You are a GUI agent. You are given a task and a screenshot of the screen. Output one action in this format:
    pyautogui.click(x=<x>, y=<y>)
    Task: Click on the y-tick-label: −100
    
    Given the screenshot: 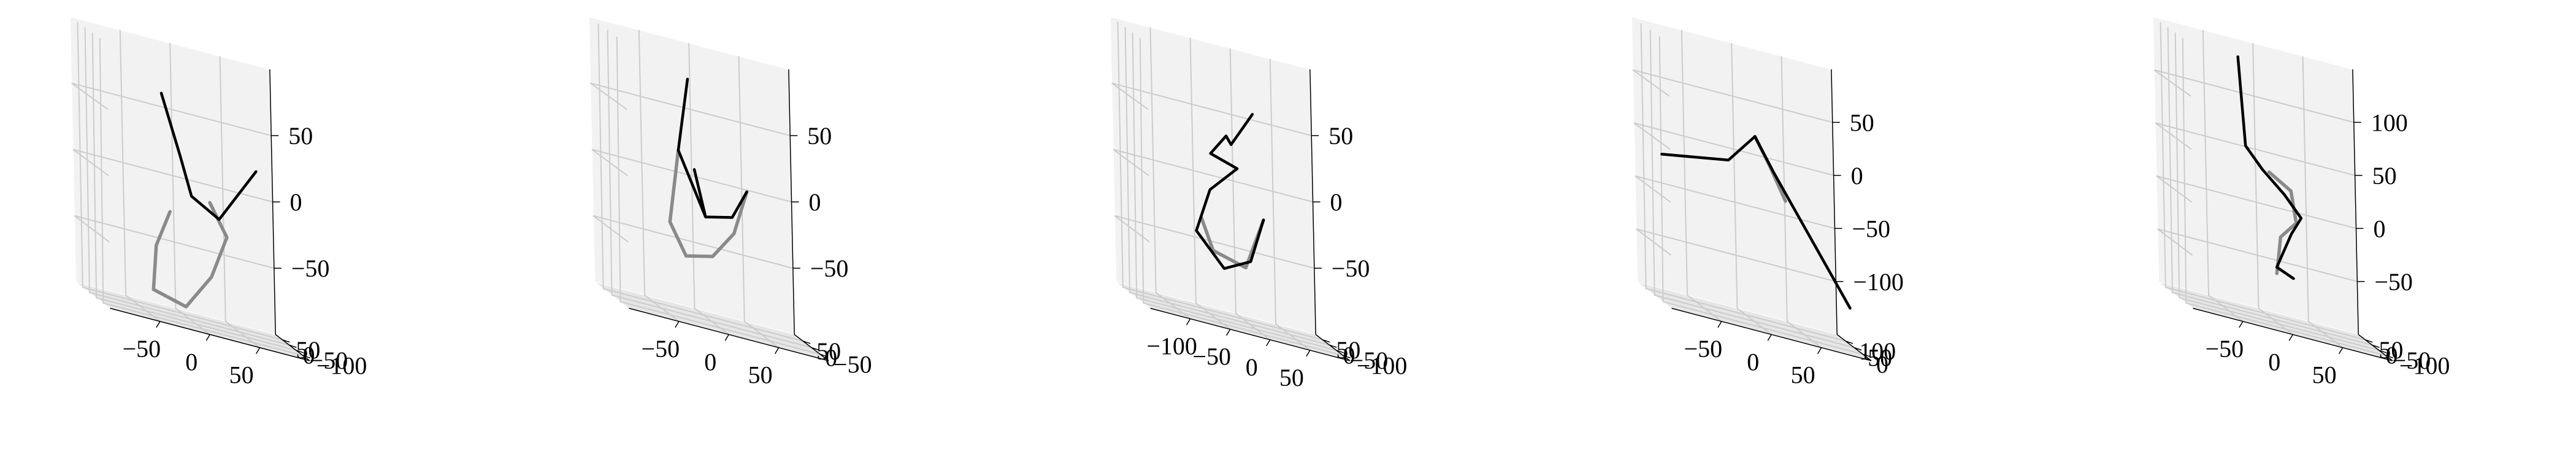 What is the action you would take?
    pyautogui.click(x=1382, y=365)
    